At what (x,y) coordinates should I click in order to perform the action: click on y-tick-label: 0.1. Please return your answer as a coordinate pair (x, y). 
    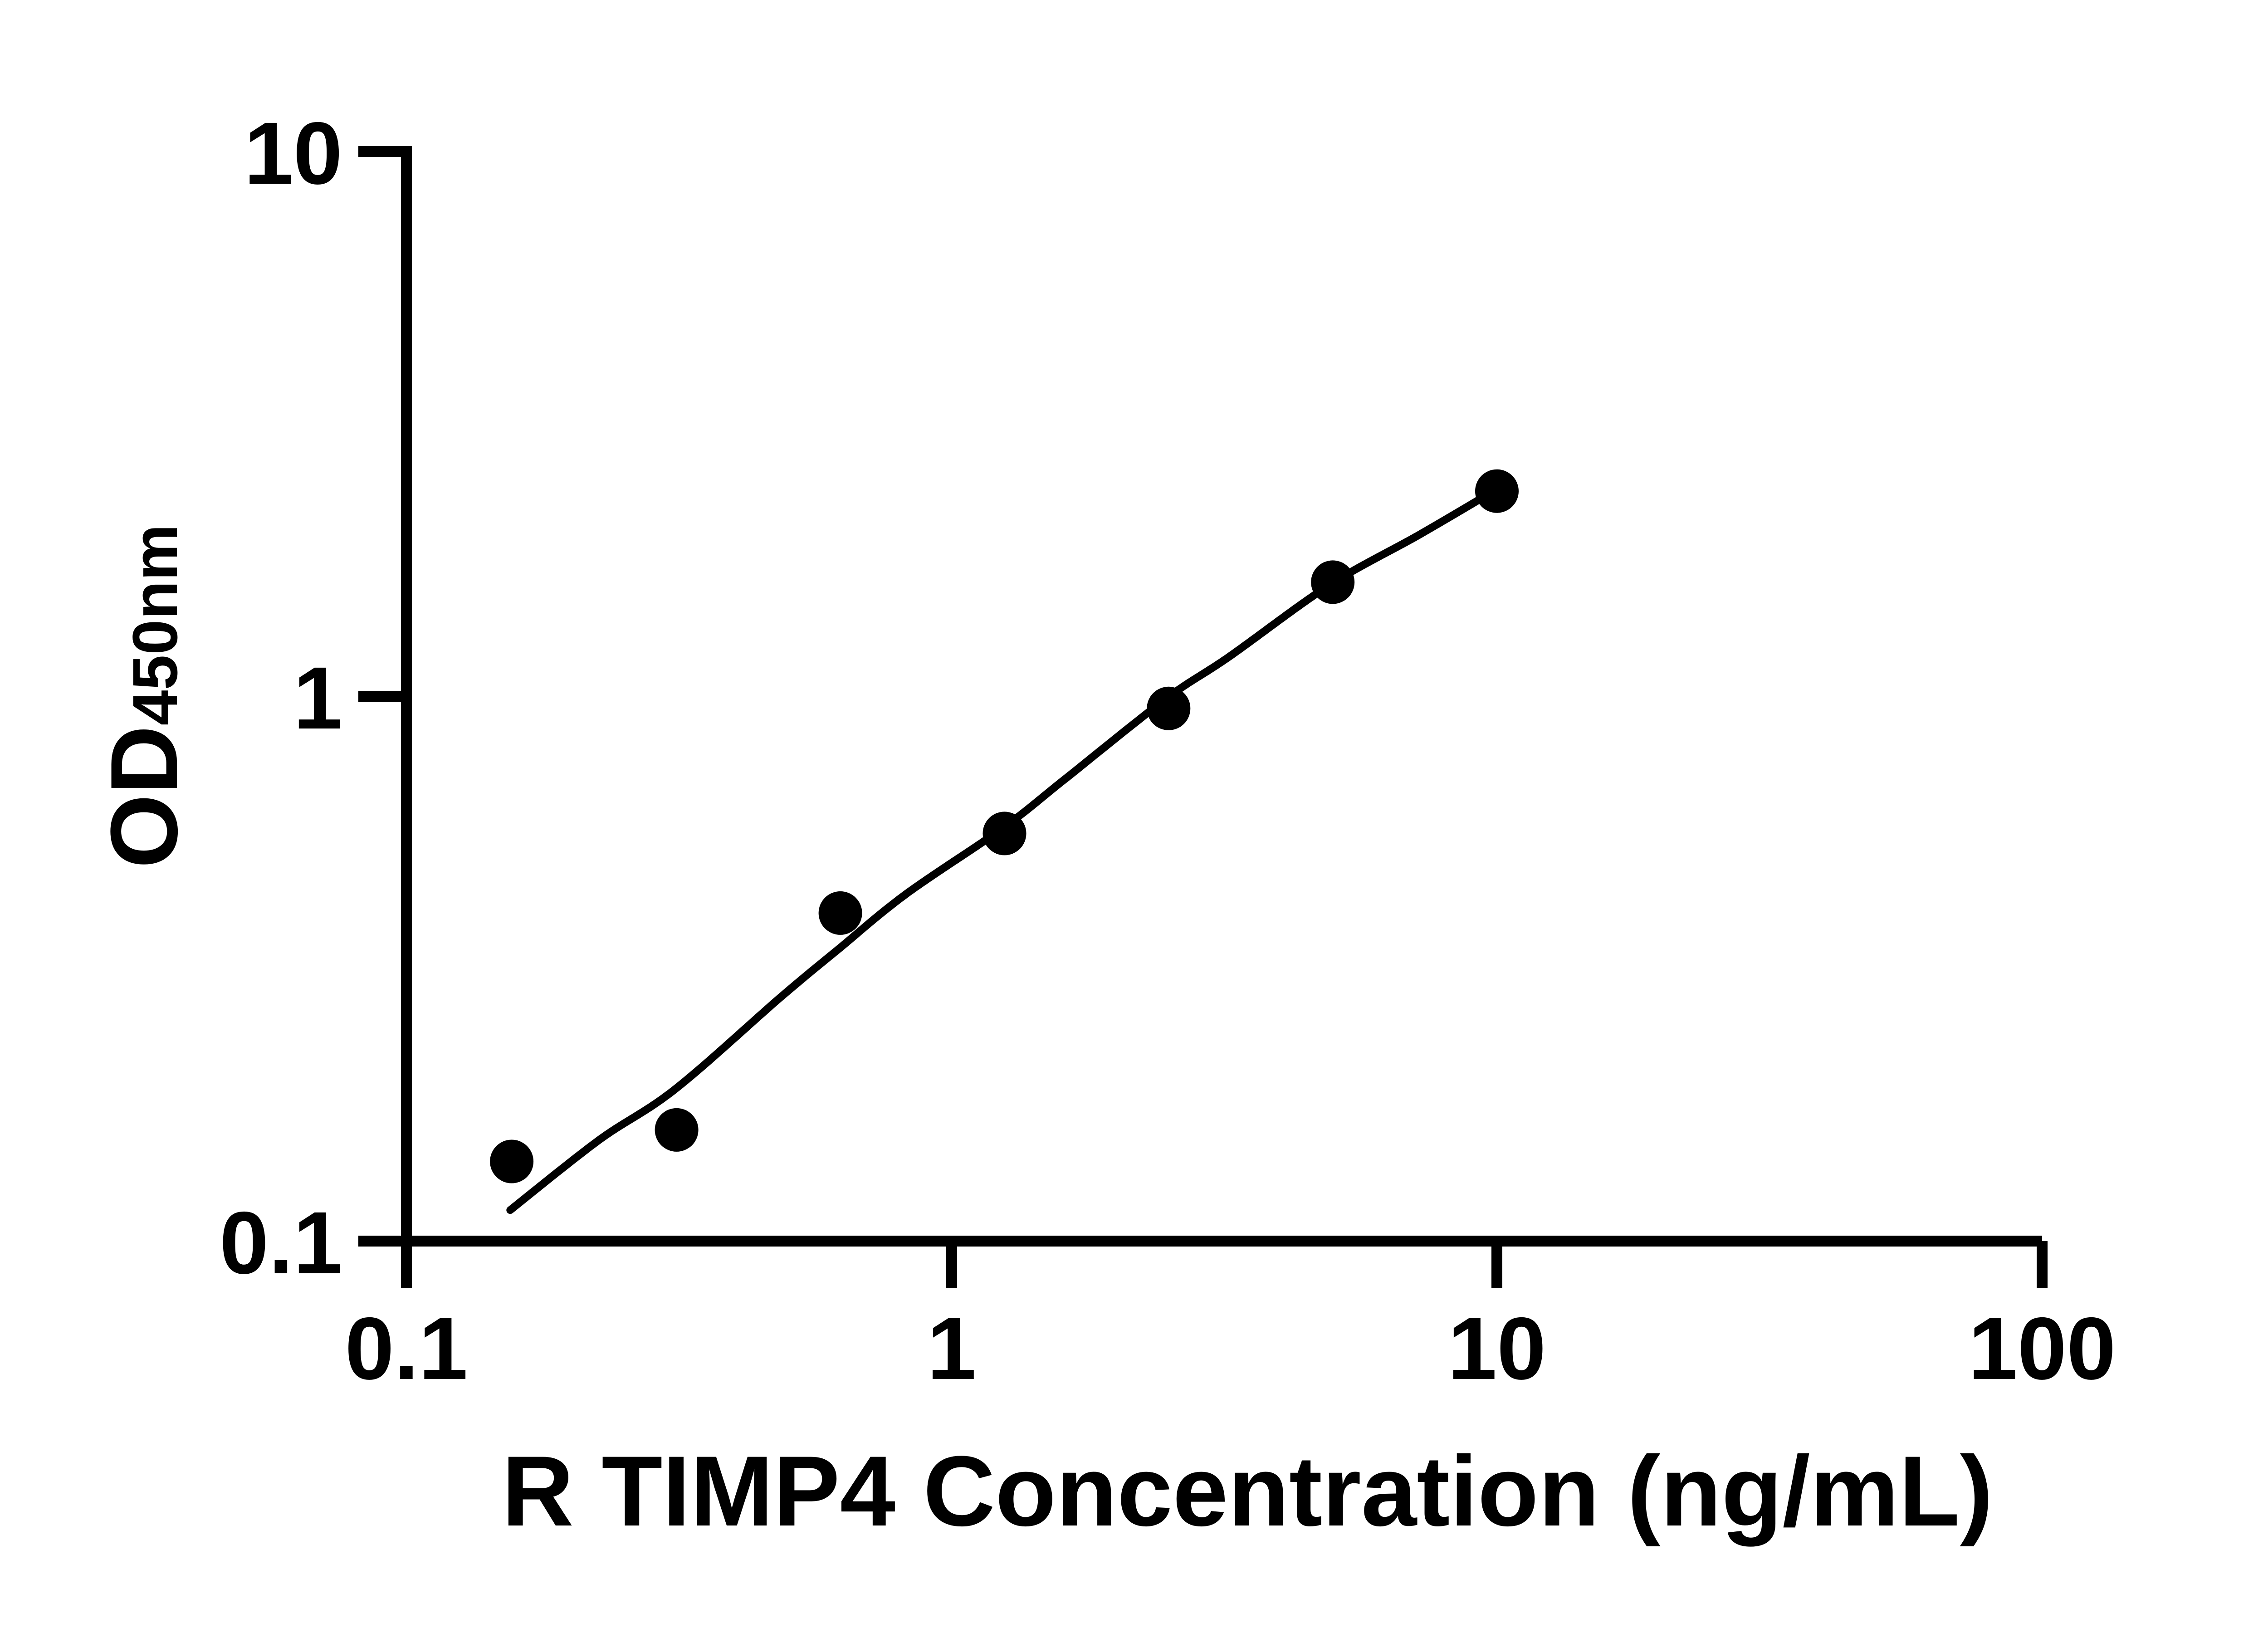
    Looking at the image, I should click on (281, 1242).